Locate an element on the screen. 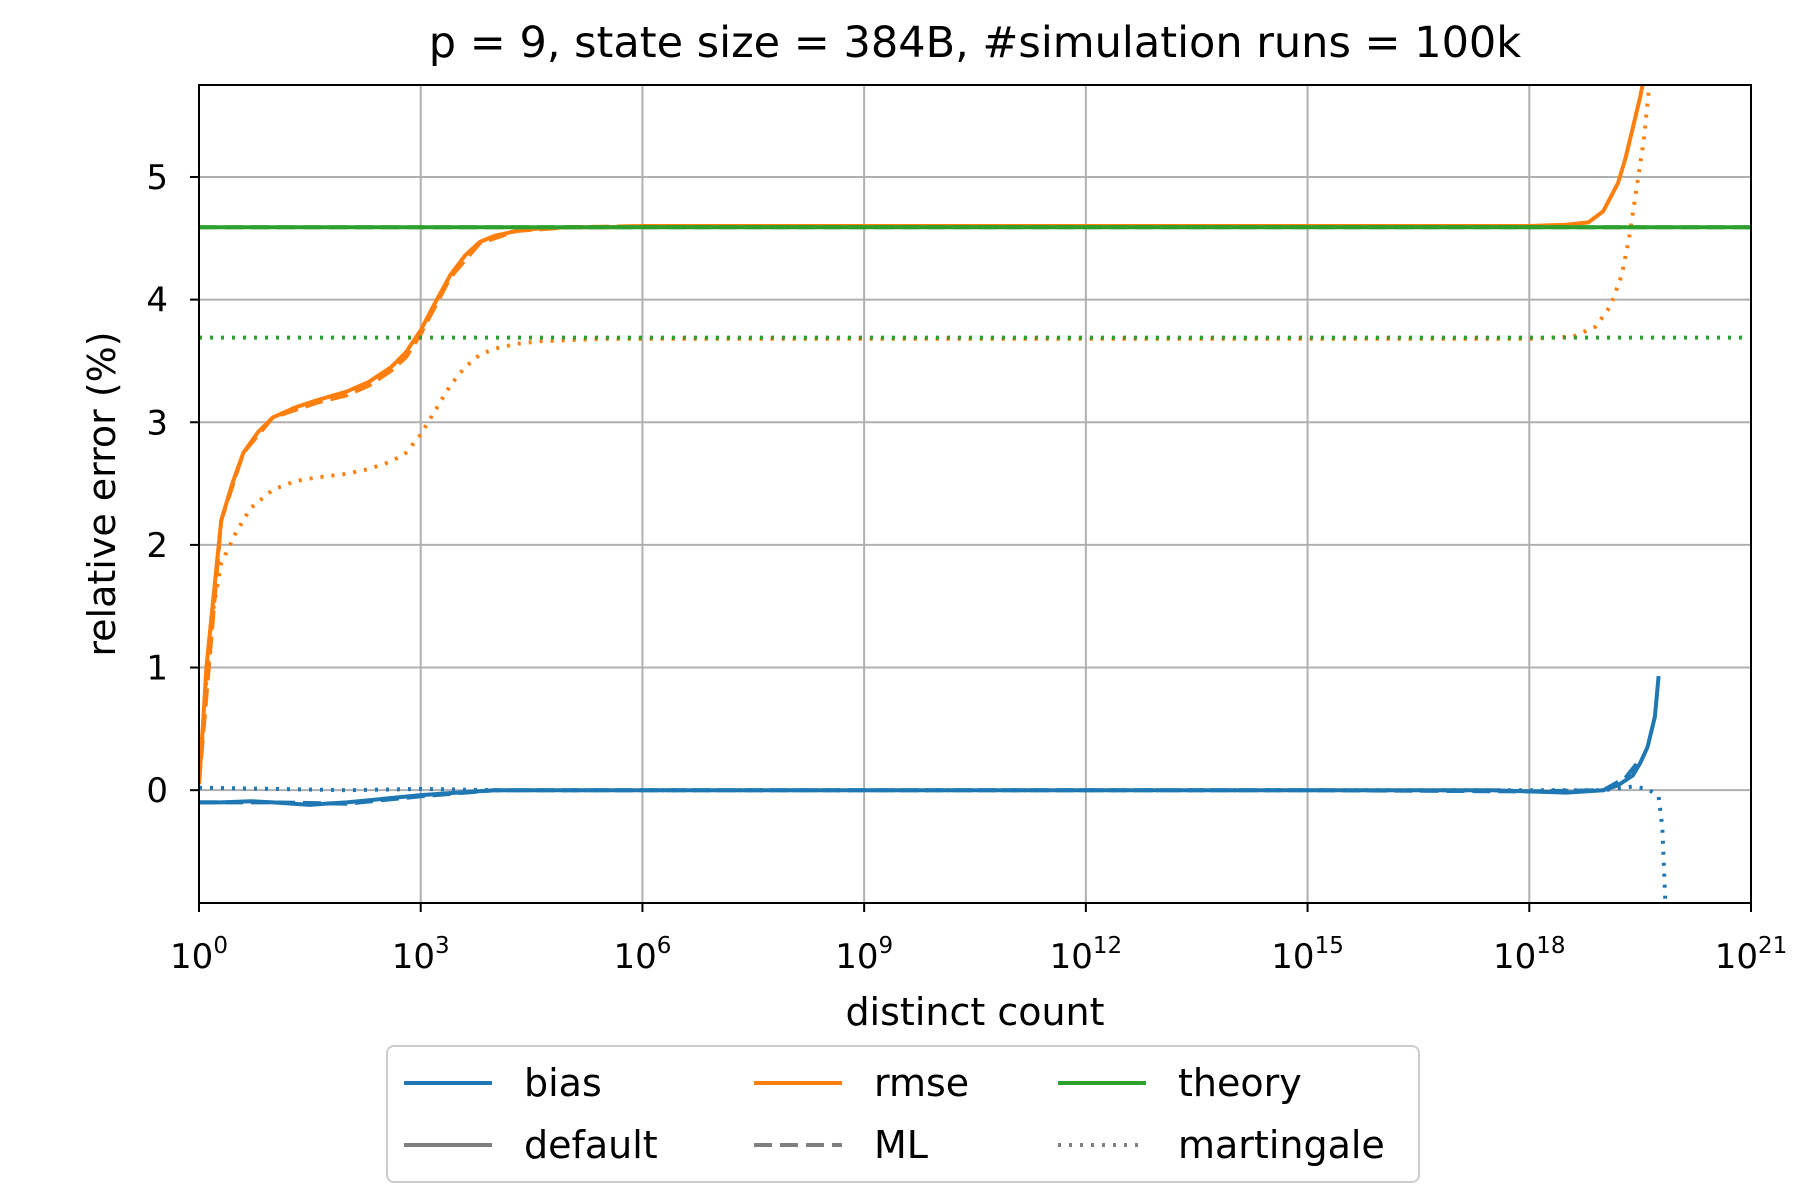 This screenshot has height=1200, width=1800. legend-label: theory is located at coordinates (1240, 1083).